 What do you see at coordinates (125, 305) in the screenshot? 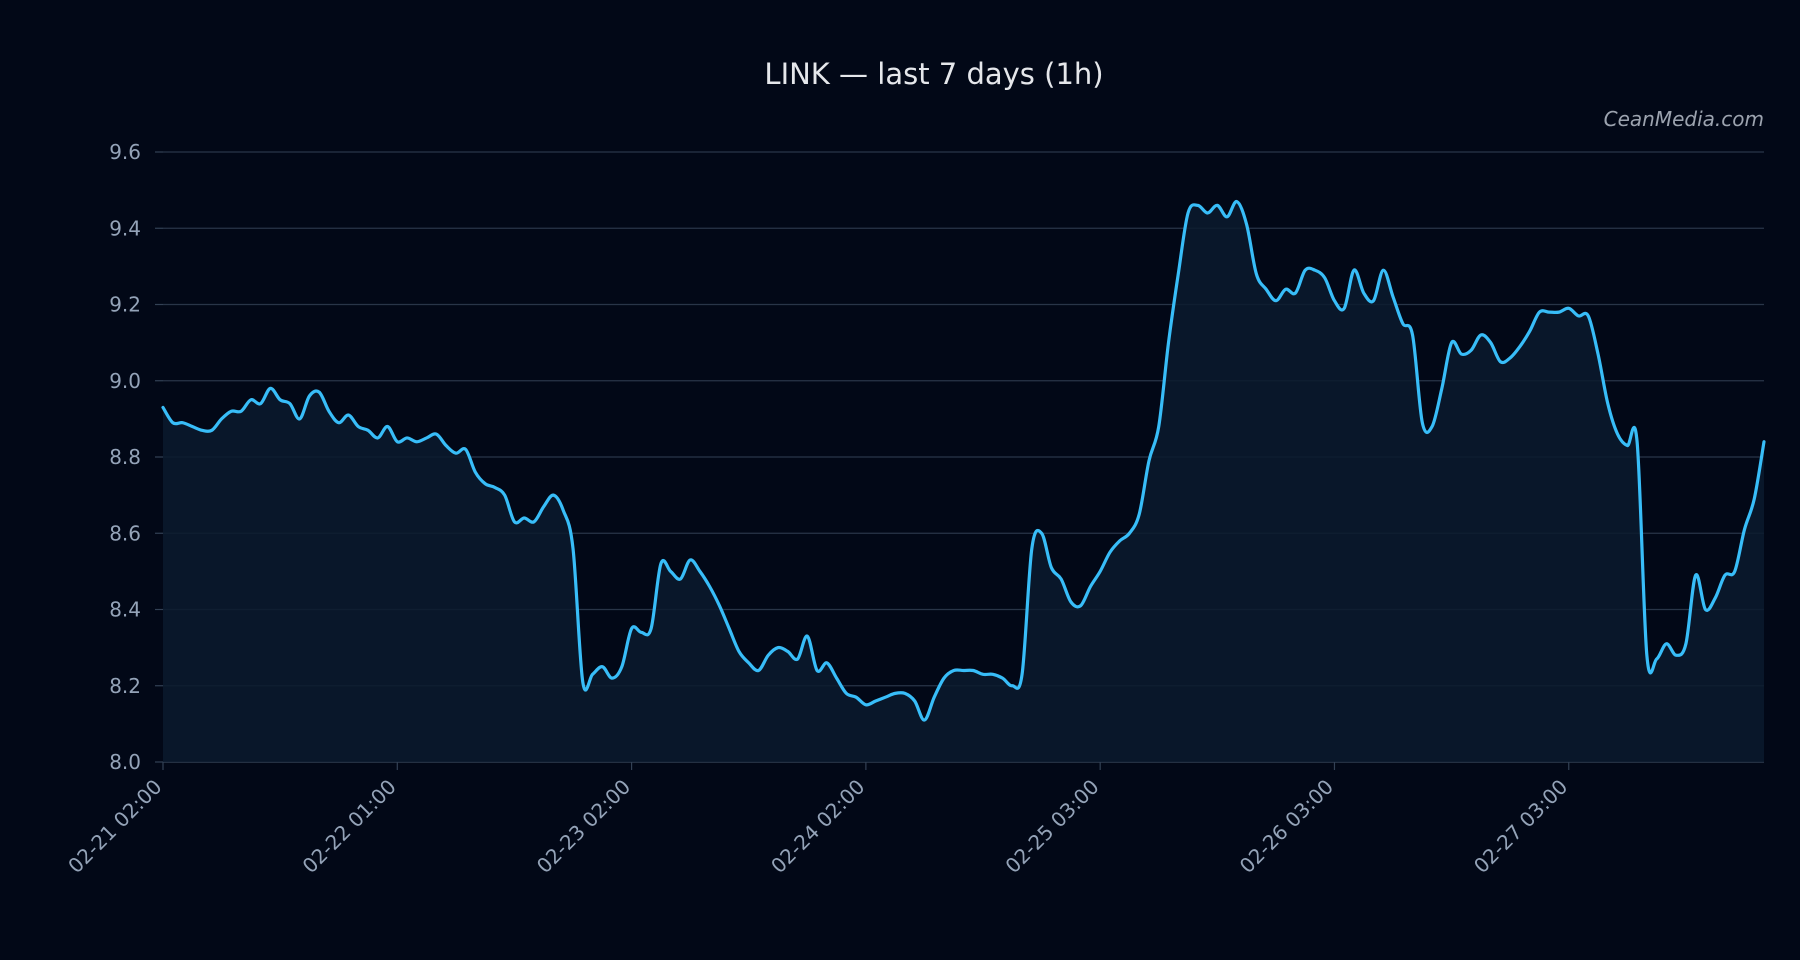
I see `y-tick-label: 9.2` at bounding box center [125, 305].